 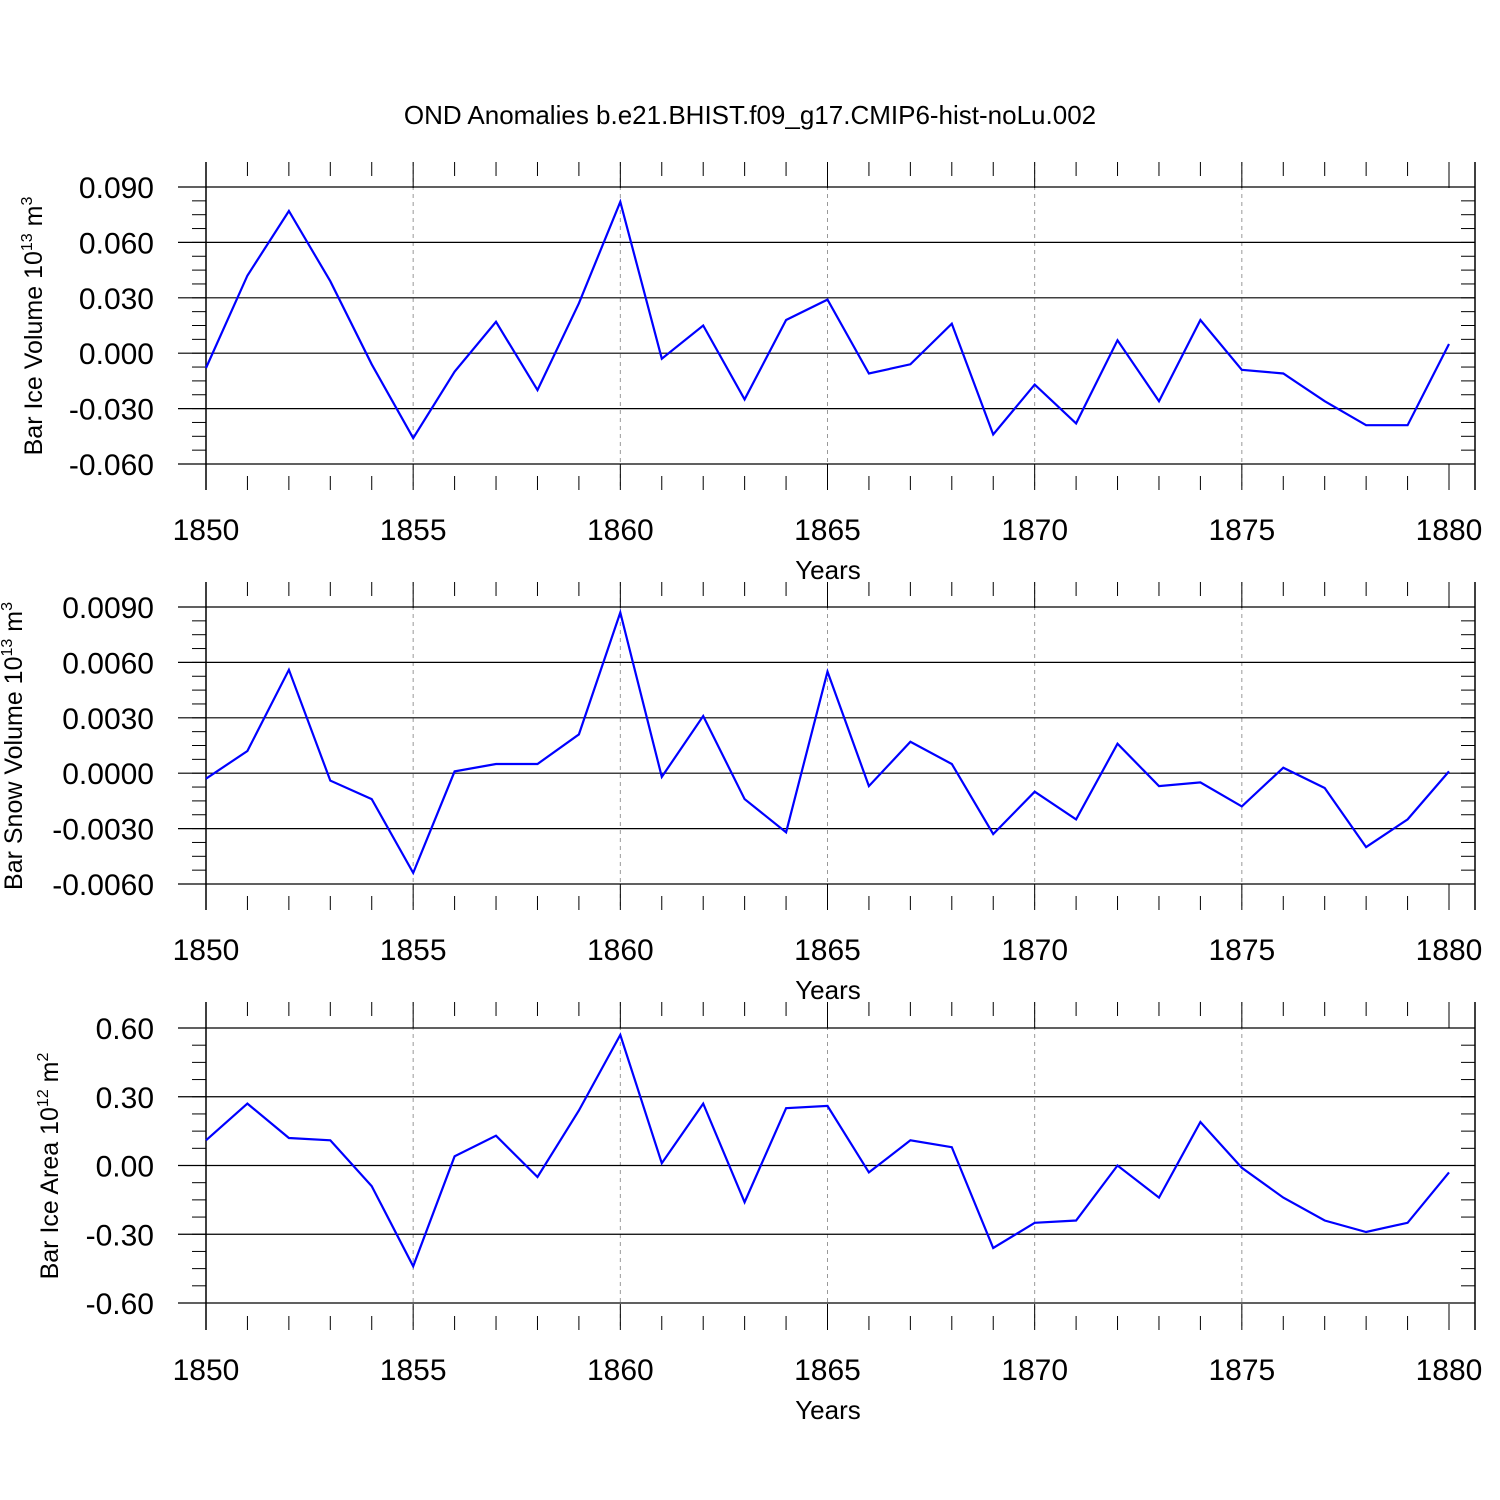 What do you see at coordinates (108, 719) in the screenshot?
I see `y-tick-label: 0.0030` at bounding box center [108, 719].